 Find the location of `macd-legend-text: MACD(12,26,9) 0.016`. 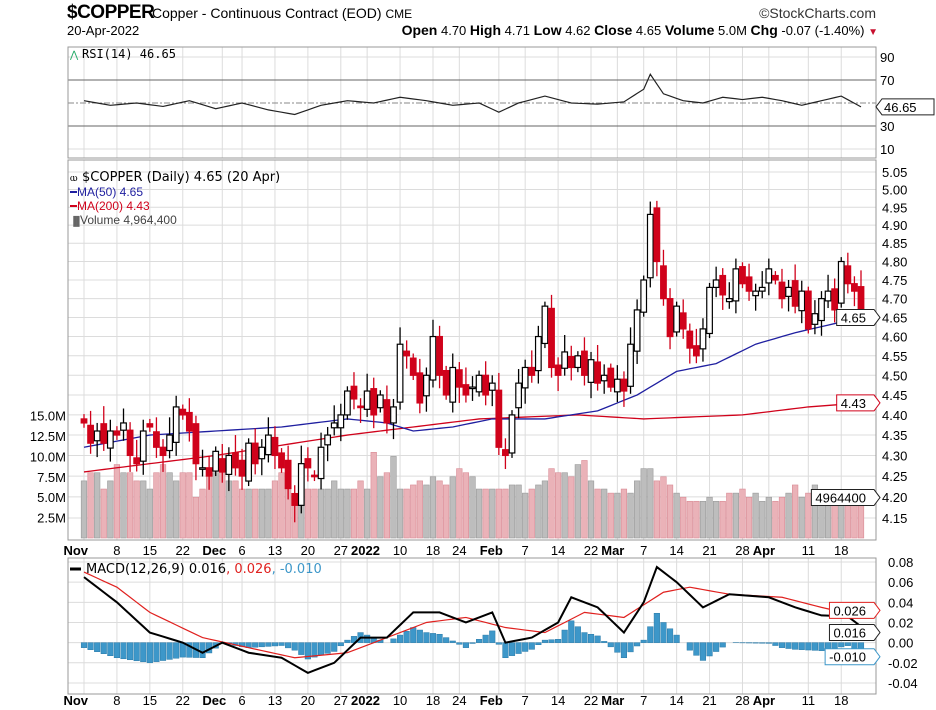

macd-legend-text: MACD(12,26,9) 0.016 is located at coordinates (156, 569).